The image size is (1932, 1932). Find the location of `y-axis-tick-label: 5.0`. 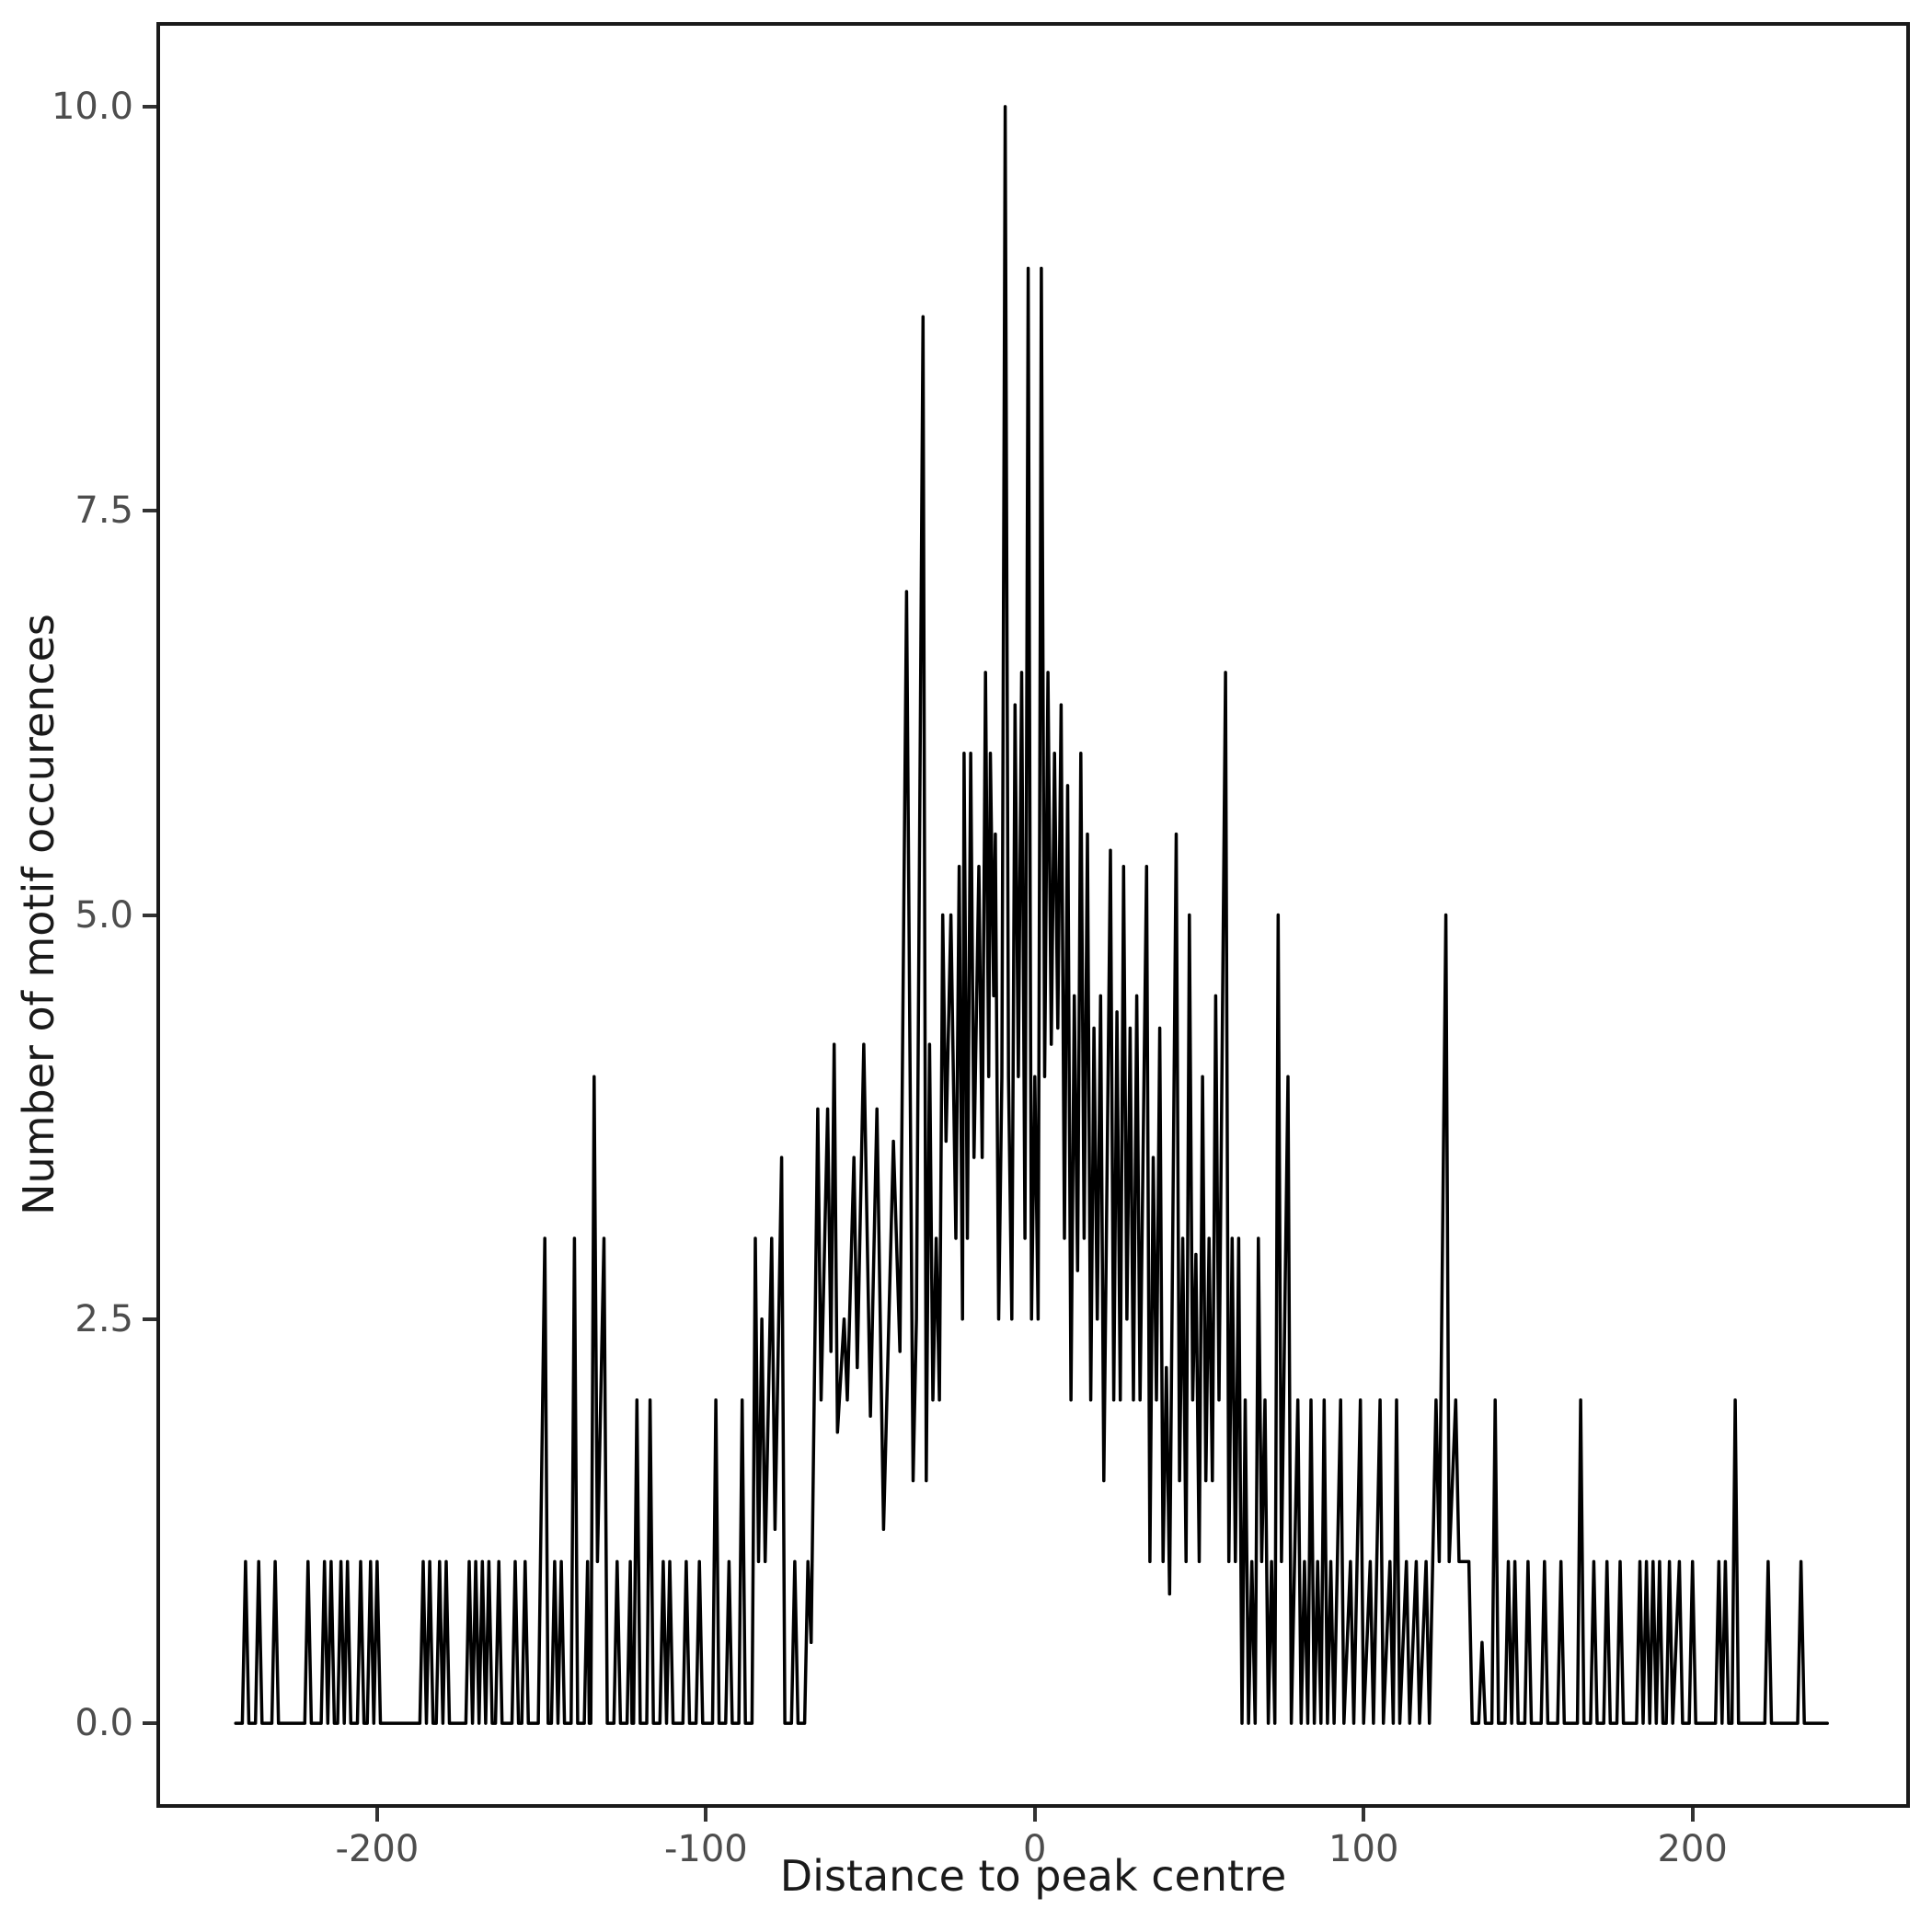

y-axis-tick-label: 5.0 is located at coordinates (104, 915).